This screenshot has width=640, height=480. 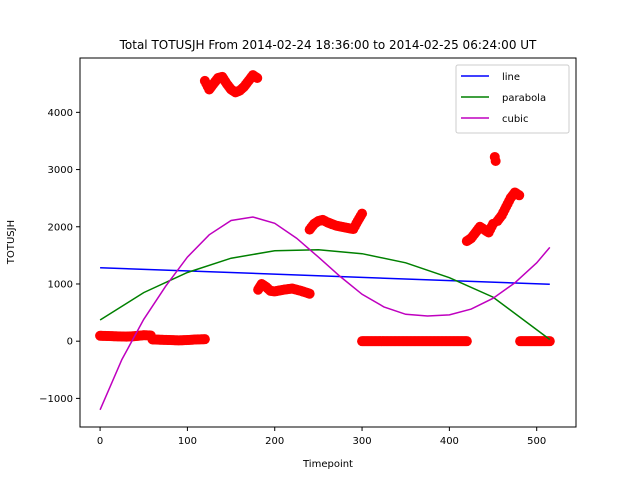 What do you see at coordinates (524, 98) in the screenshot?
I see `legend-label-parabola: parabola` at bounding box center [524, 98].